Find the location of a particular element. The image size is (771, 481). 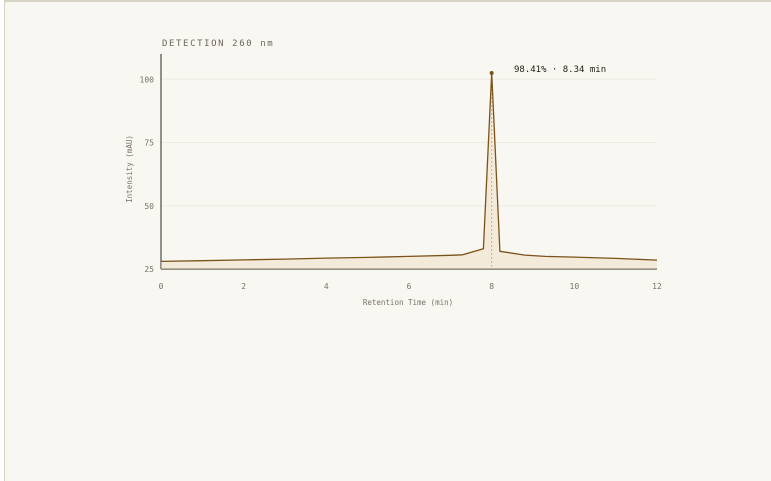

x-tick-label-12: 12 is located at coordinates (657, 286).